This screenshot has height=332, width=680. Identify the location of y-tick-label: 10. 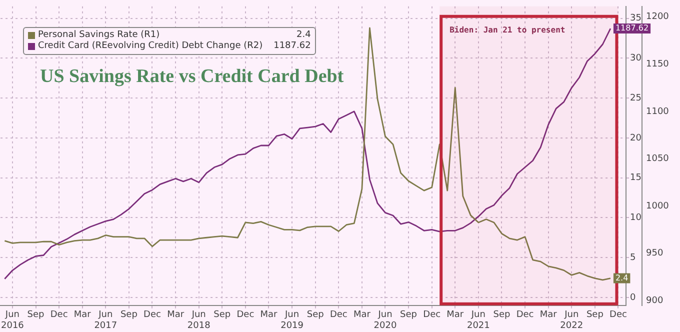
(636, 218).